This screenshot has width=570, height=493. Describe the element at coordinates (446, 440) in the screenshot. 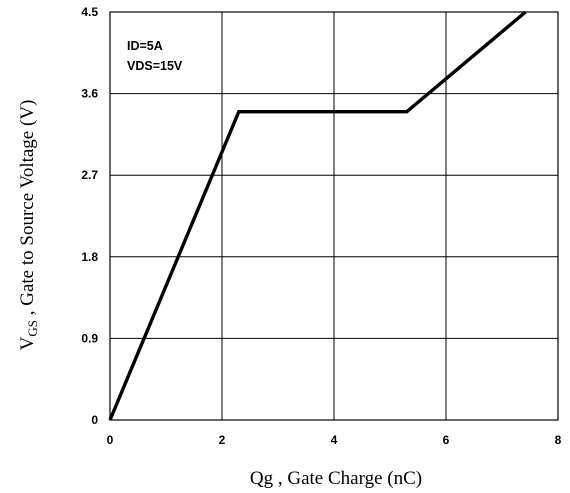

I see `x-tick-label: 6` at that location.